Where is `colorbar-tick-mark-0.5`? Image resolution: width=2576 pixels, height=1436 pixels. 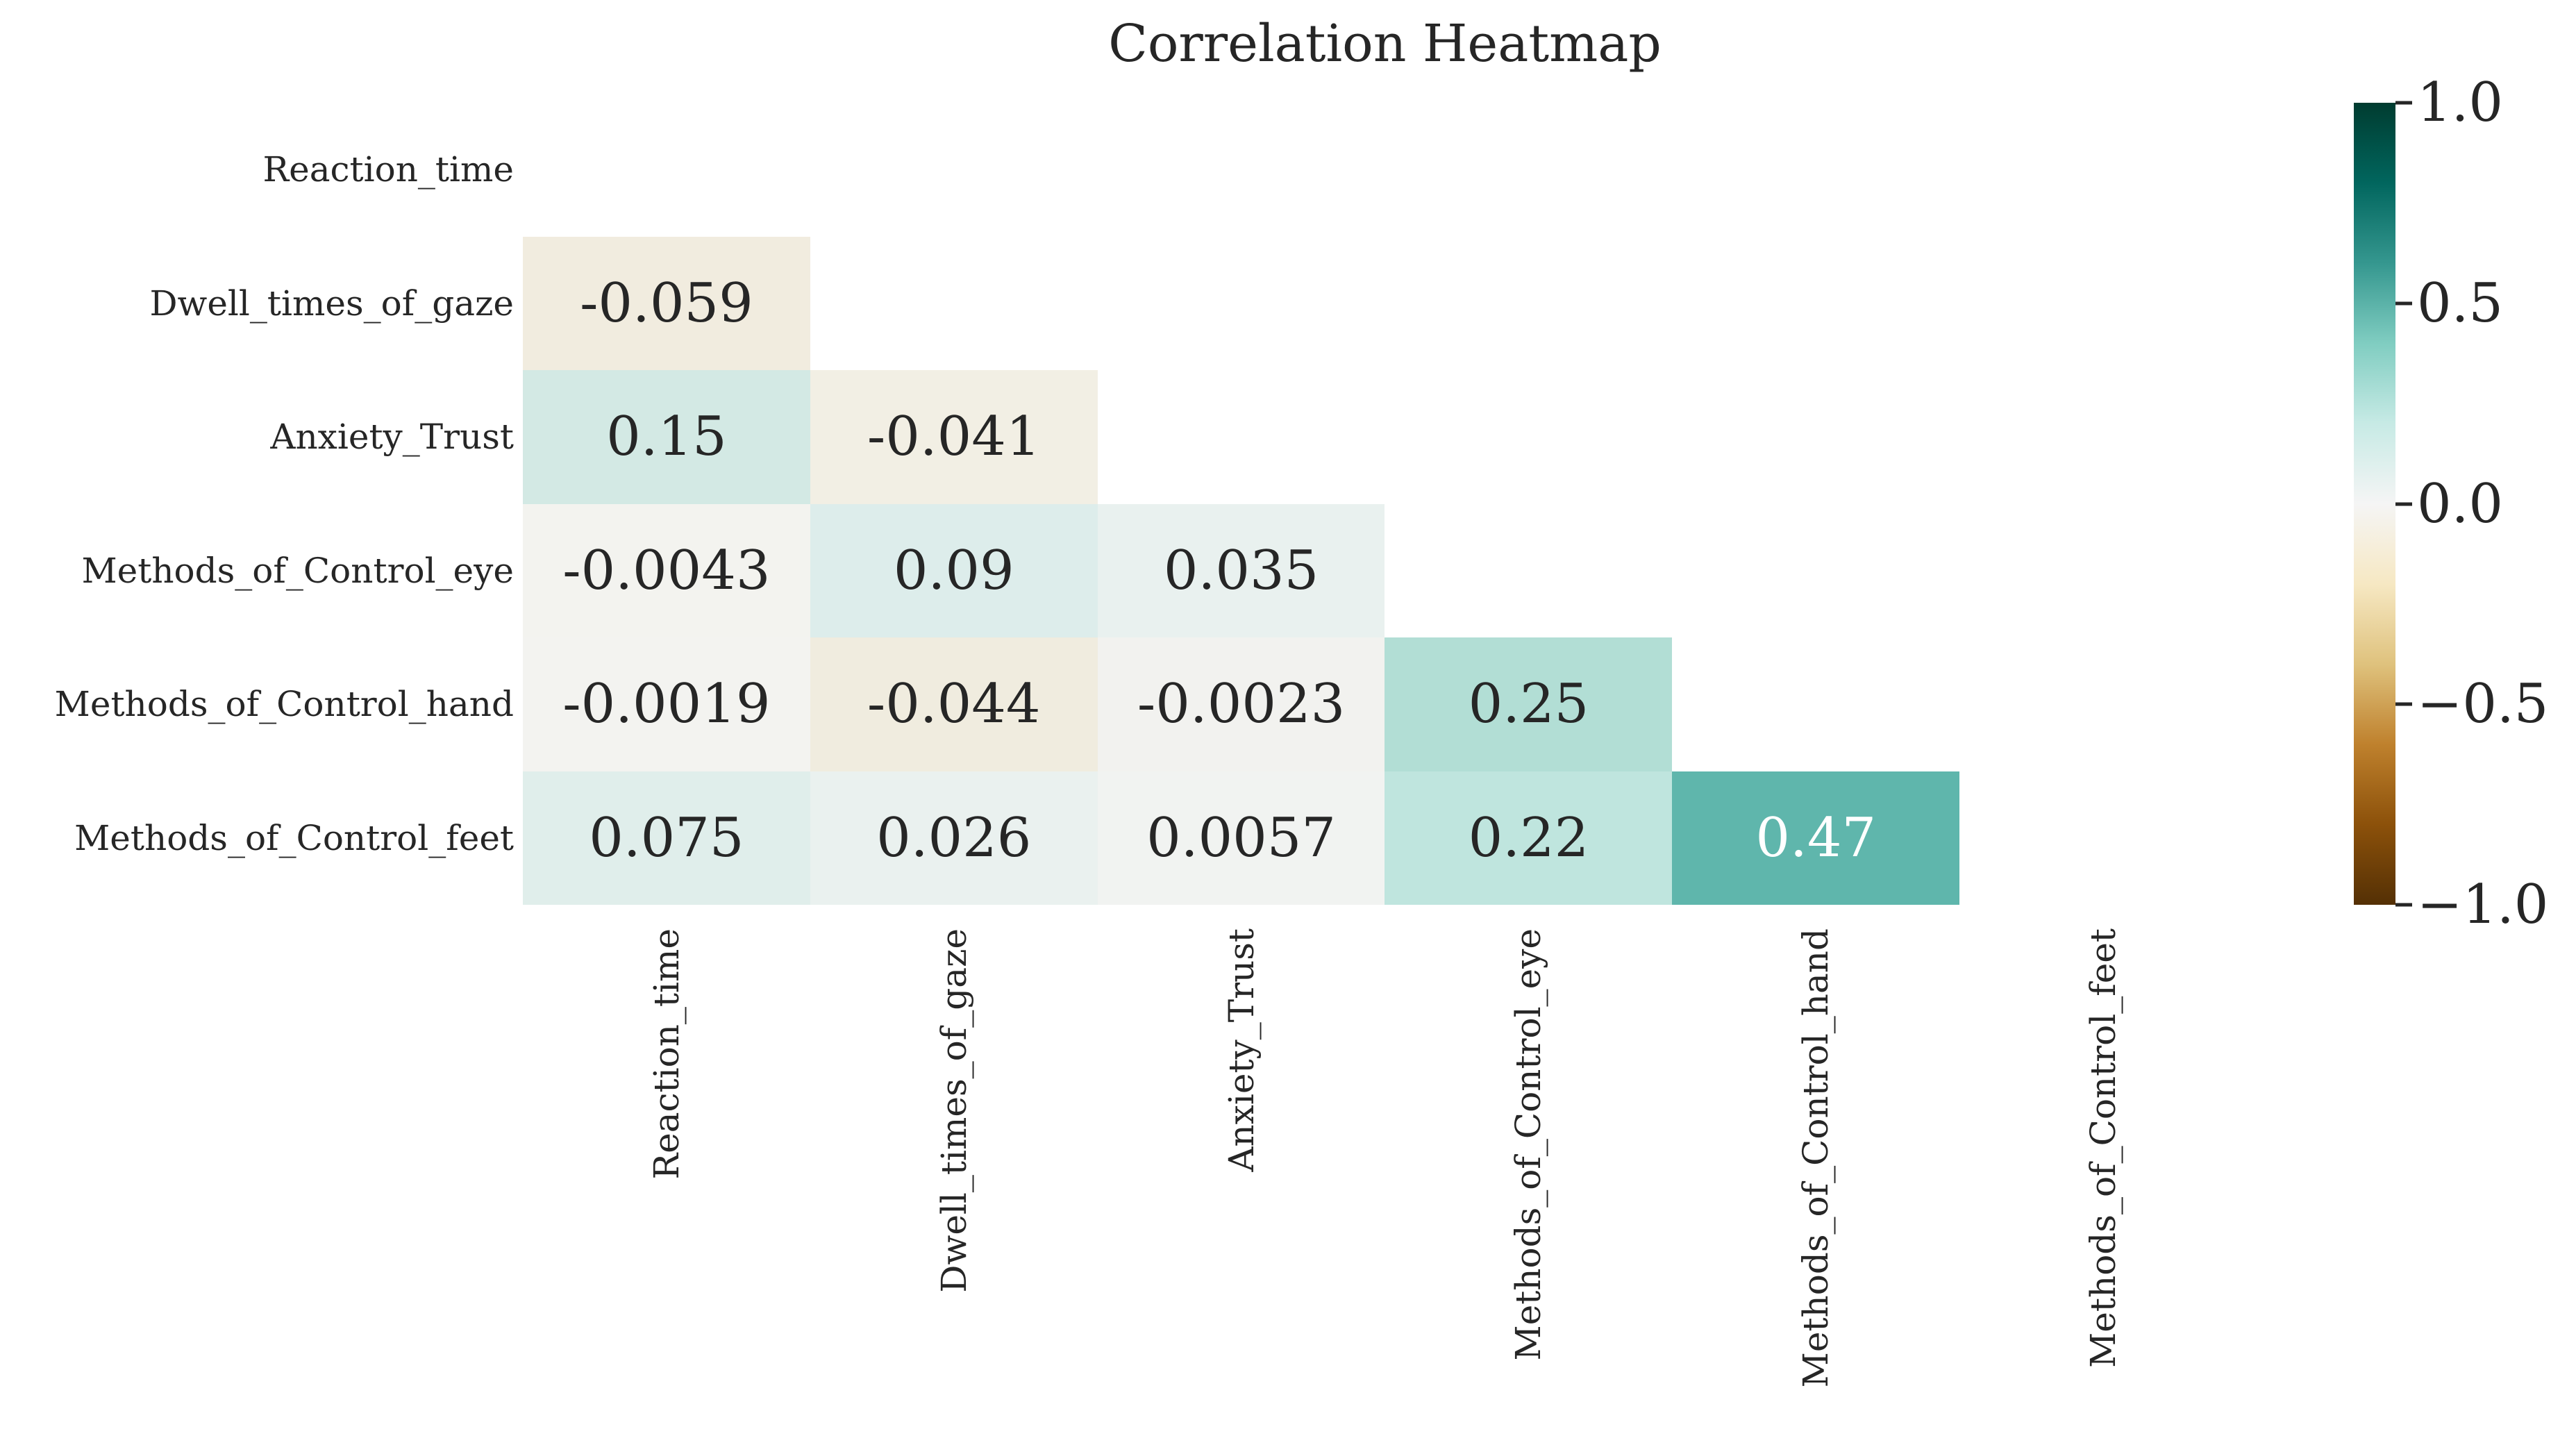
colorbar-tick-mark-0.5 is located at coordinates (2403, 303).